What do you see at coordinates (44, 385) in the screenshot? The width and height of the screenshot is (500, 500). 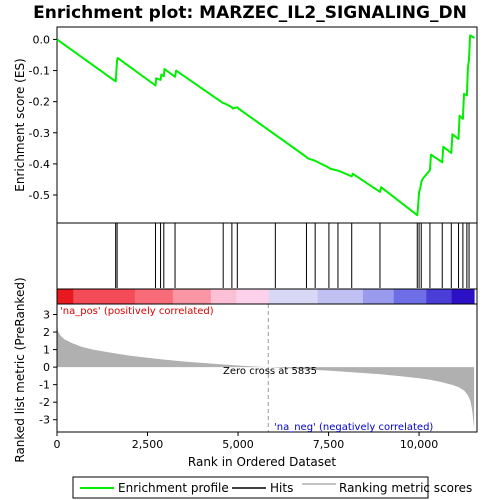 I see `rank-ytick-label: -1` at bounding box center [44, 385].